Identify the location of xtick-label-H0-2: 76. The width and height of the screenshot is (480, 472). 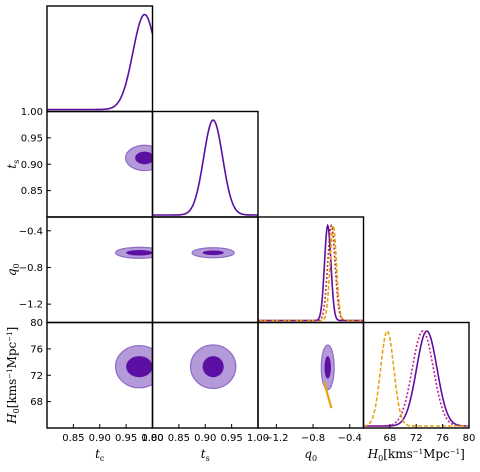
(442, 438).